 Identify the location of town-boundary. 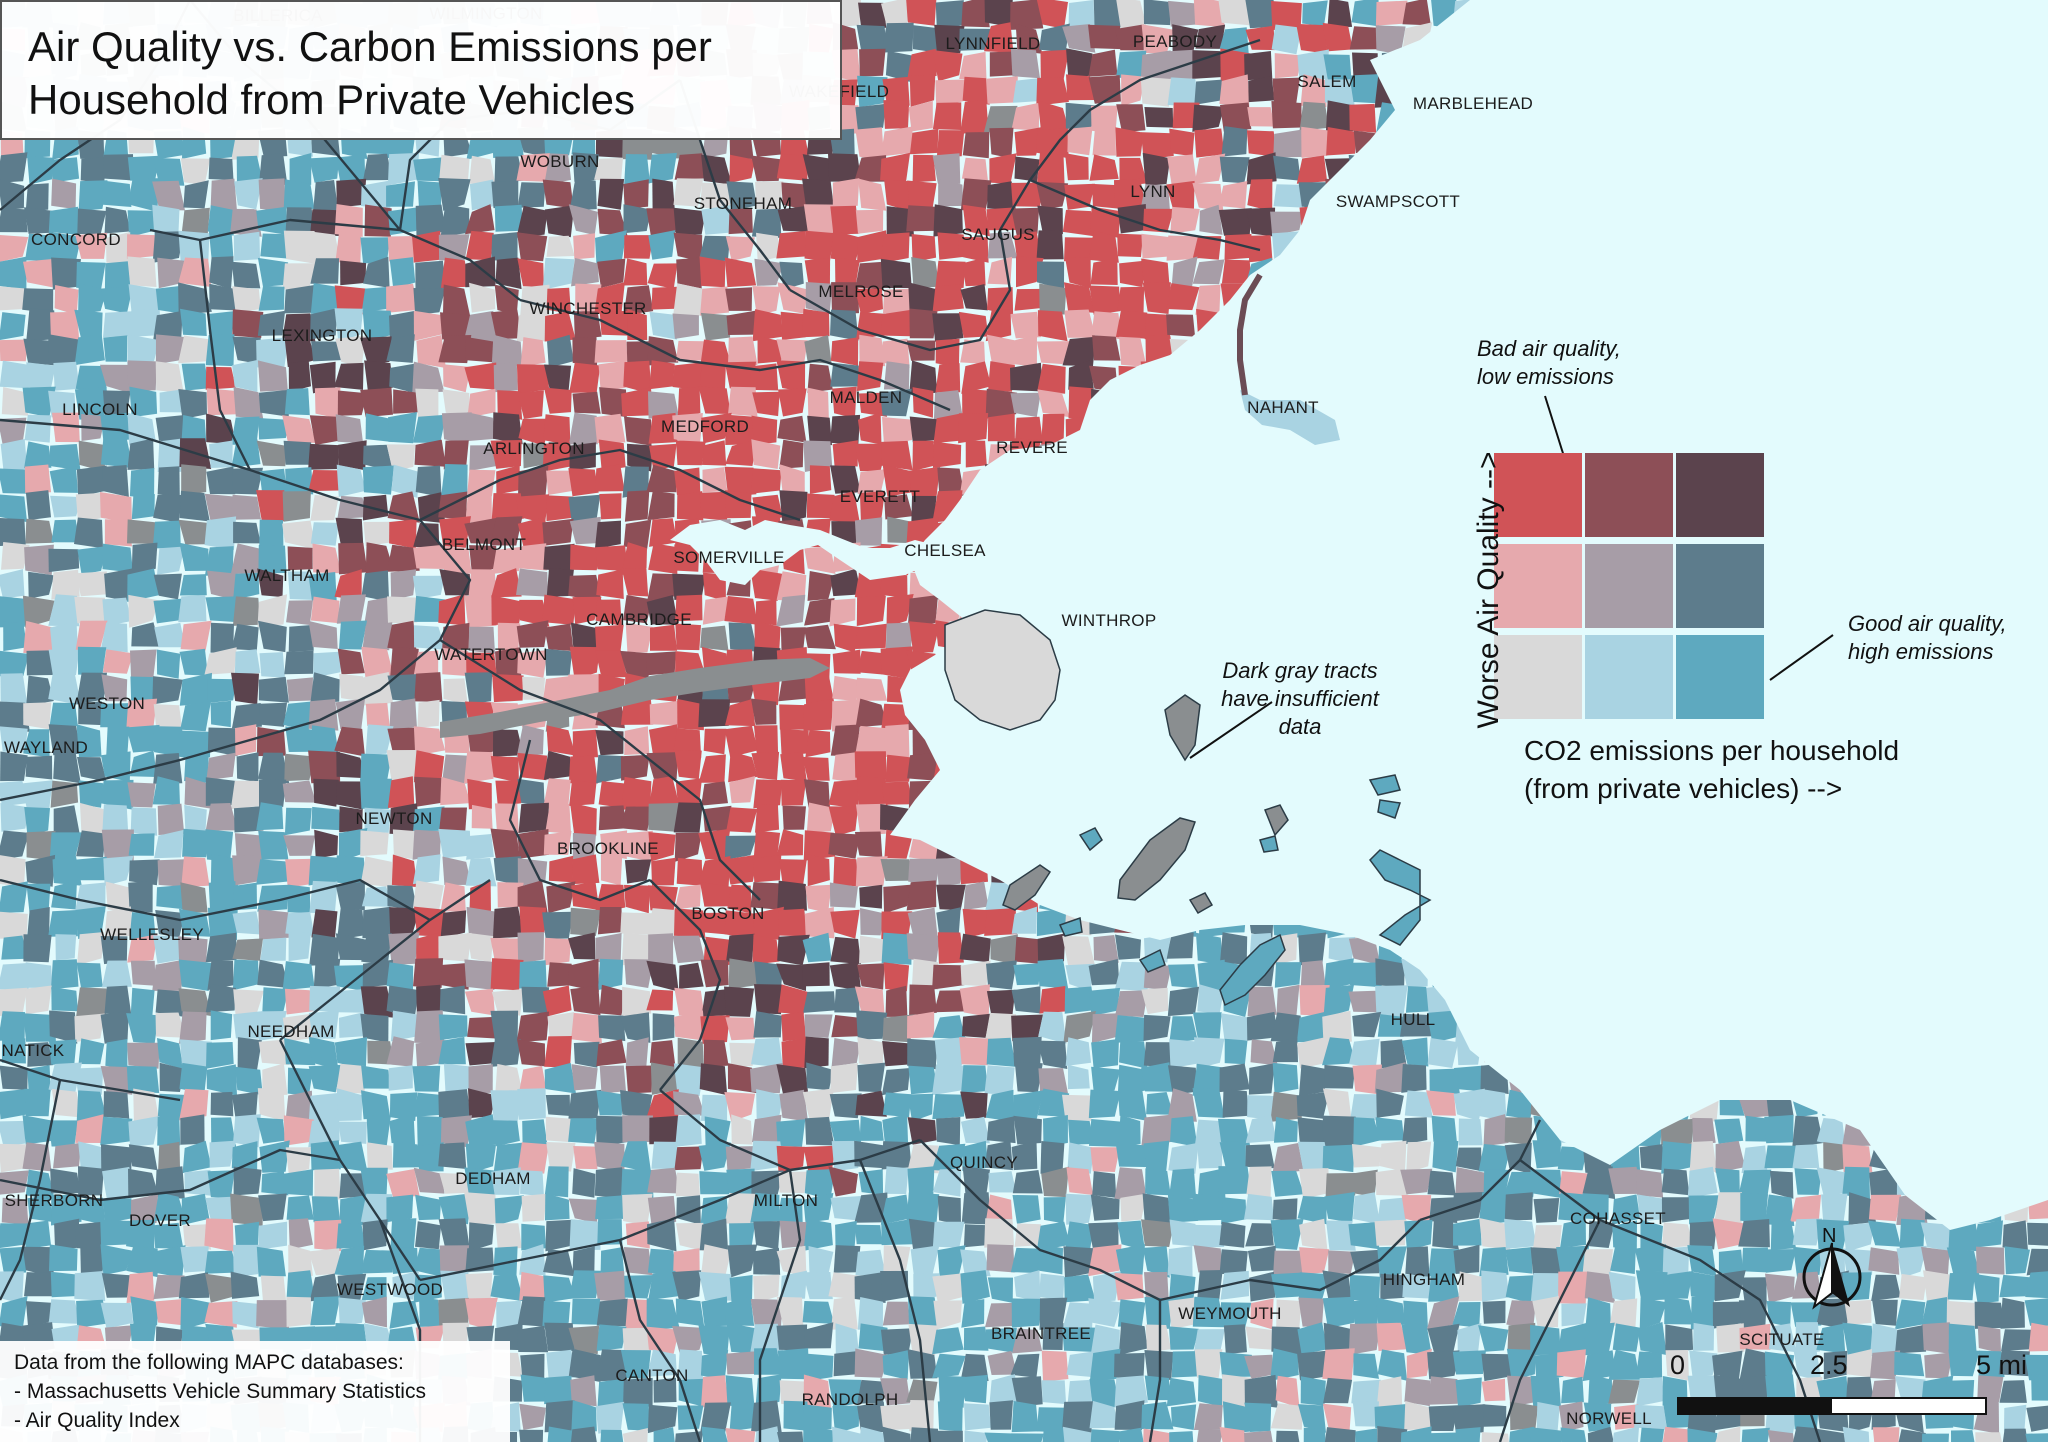
(90, 1080).